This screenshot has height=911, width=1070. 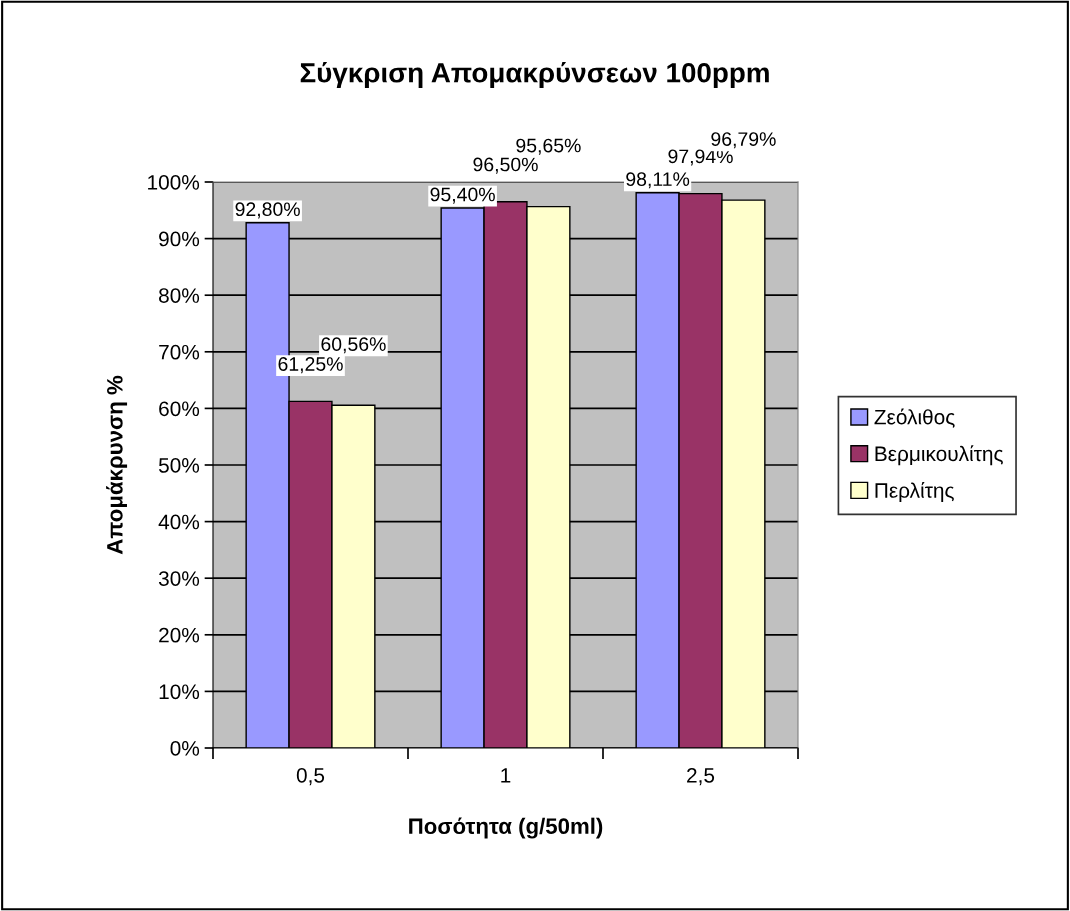 What do you see at coordinates (179, 409) in the screenshot?
I see `y-tick-label: 60%` at bounding box center [179, 409].